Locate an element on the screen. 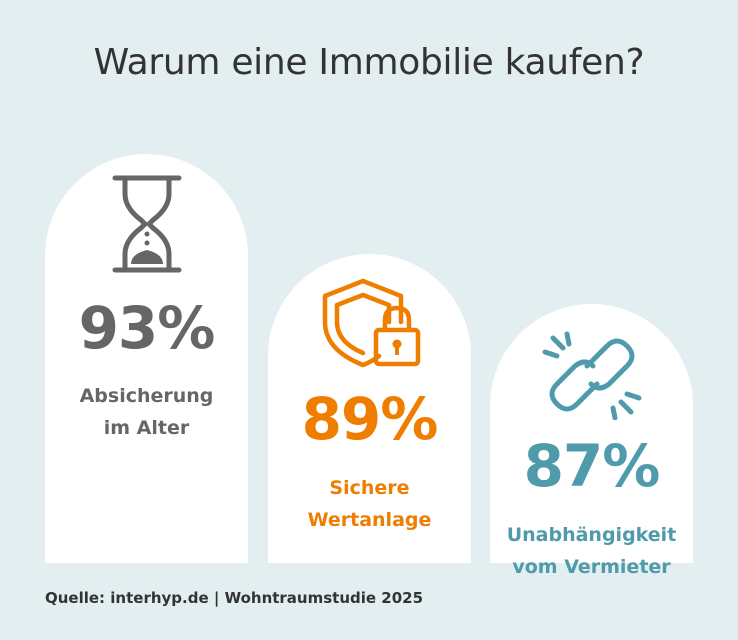 The width and height of the screenshot is (738, 640). chart-title: Warum eine Immobilie kaufen? is located at coordinates (369, 62).